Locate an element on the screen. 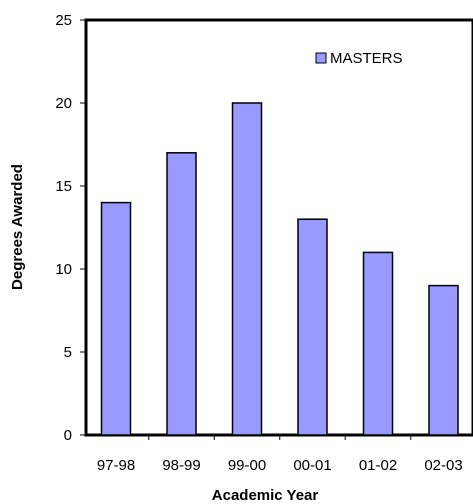 This screenshot has width=473, height=504. x-tick-label: 00-01 is located at coordinates (312, 465).